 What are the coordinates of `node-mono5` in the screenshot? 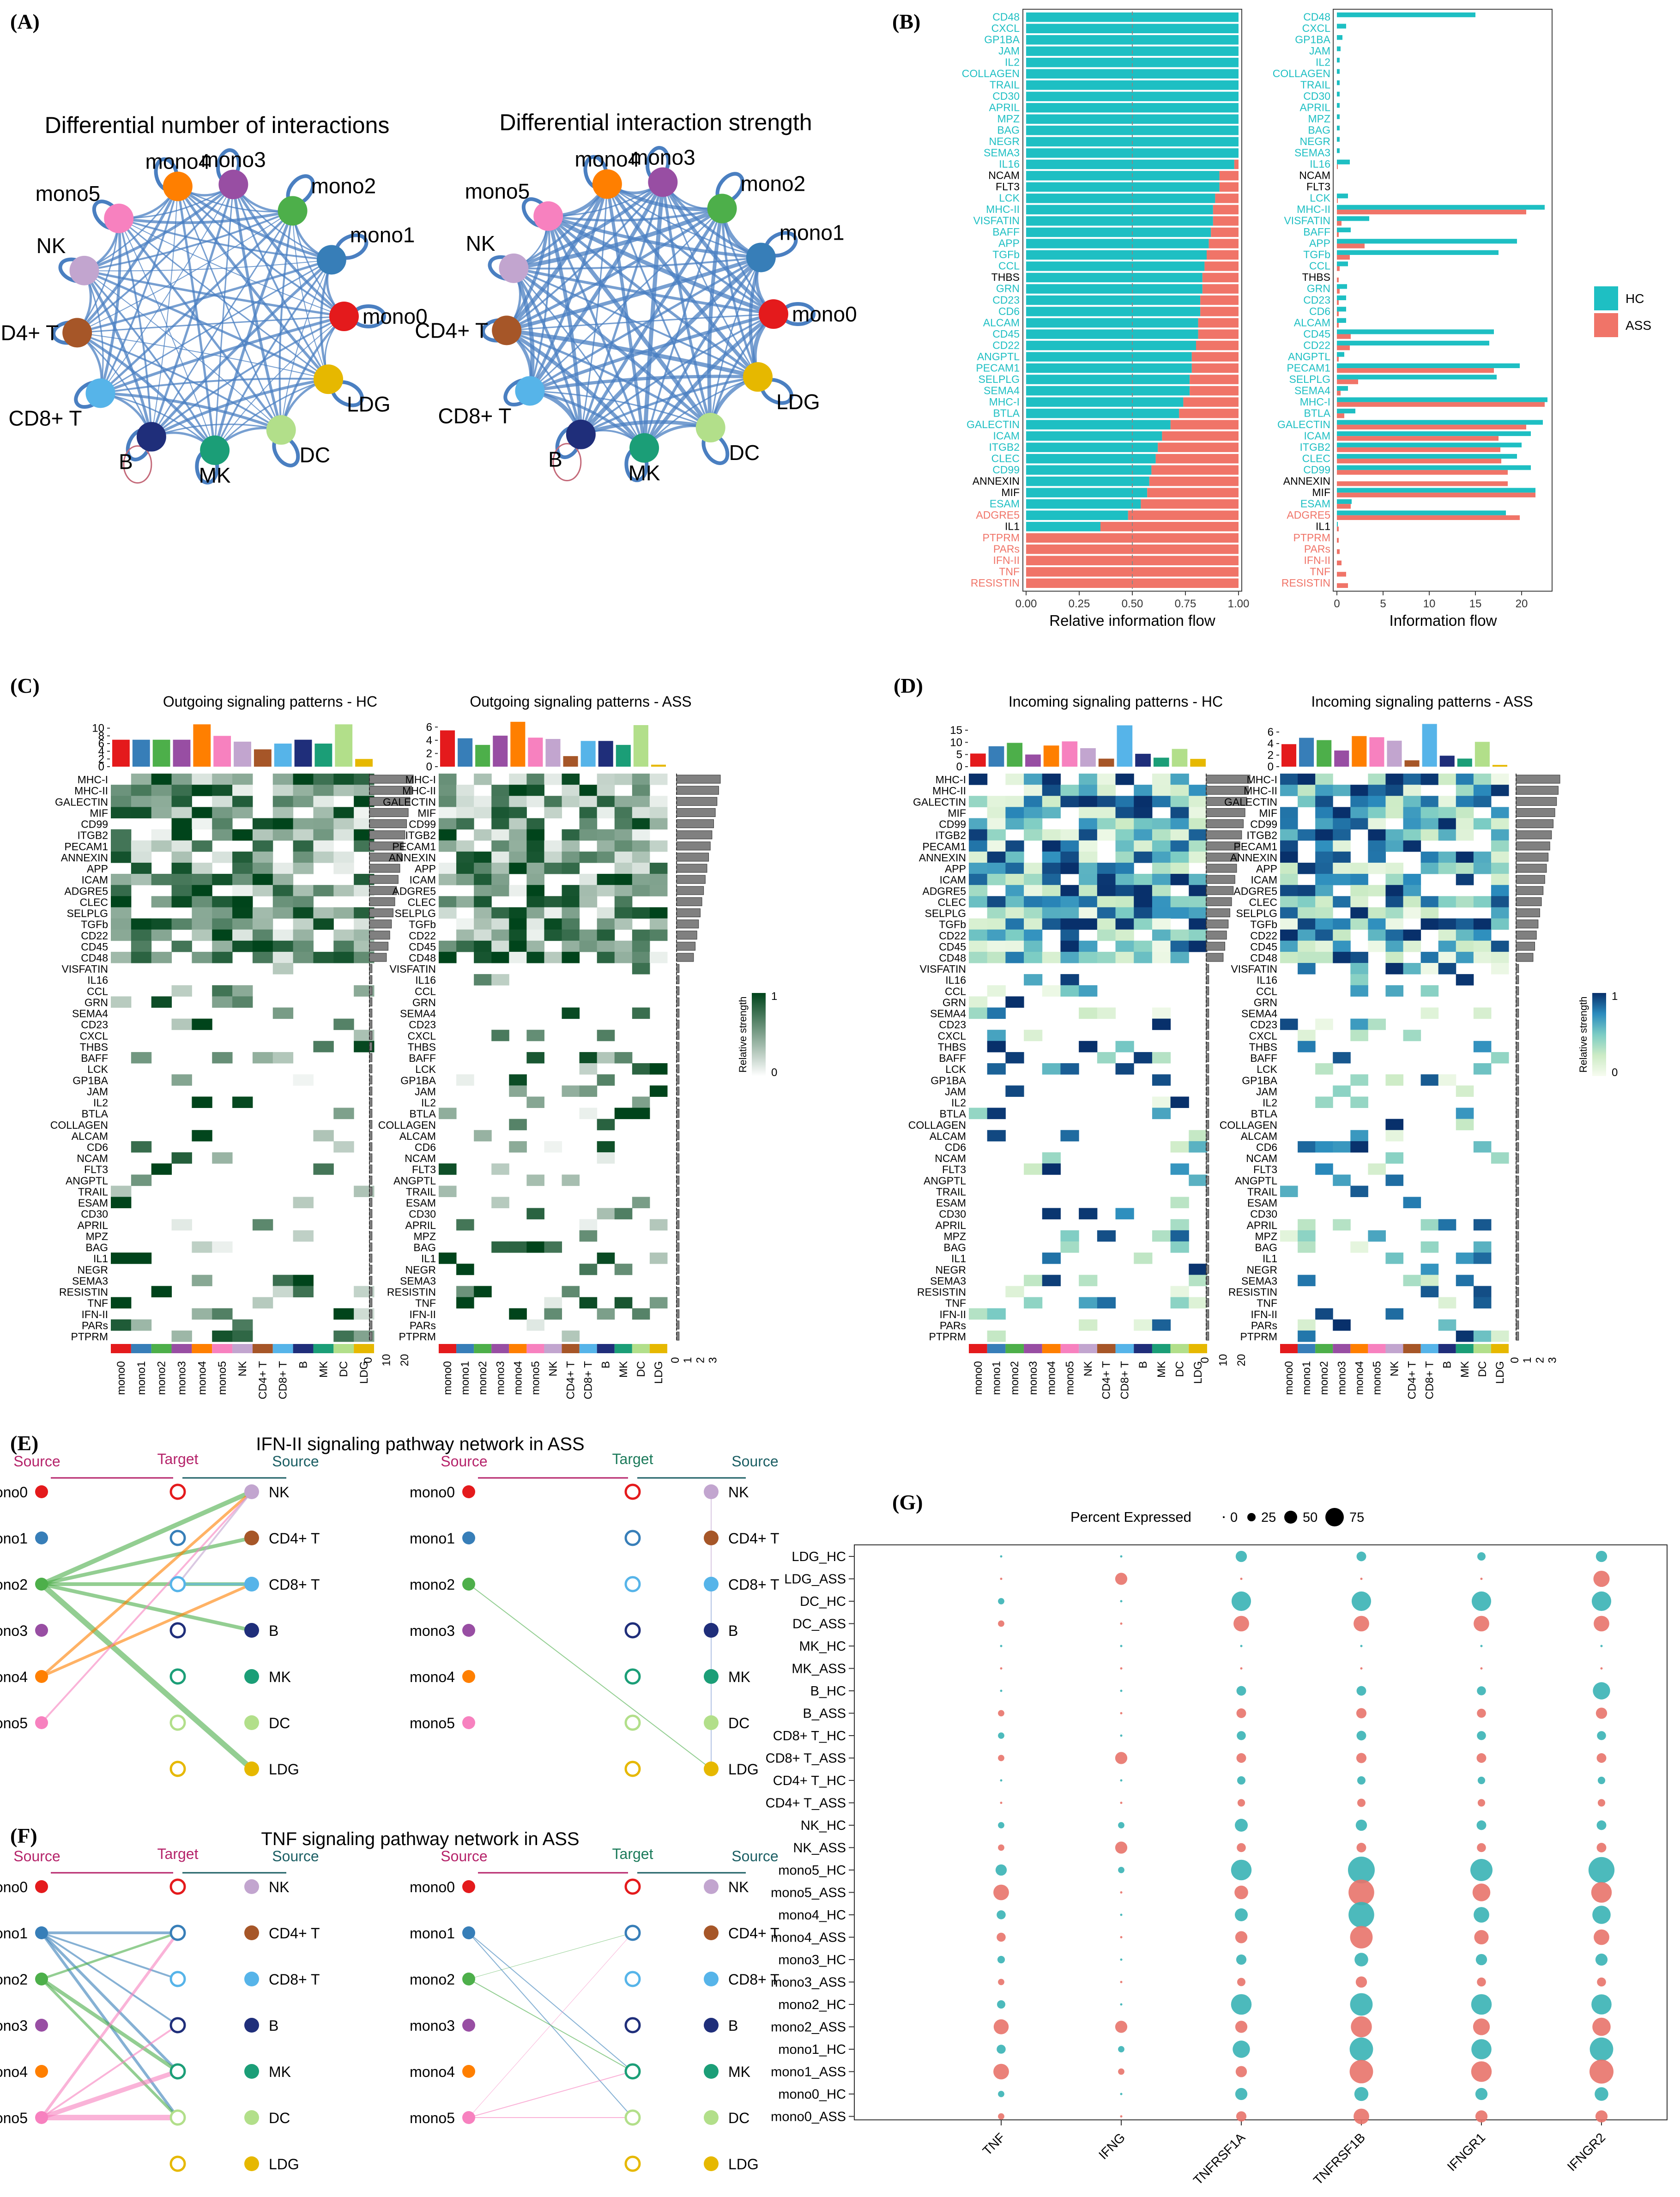 It's located at (119, 218).